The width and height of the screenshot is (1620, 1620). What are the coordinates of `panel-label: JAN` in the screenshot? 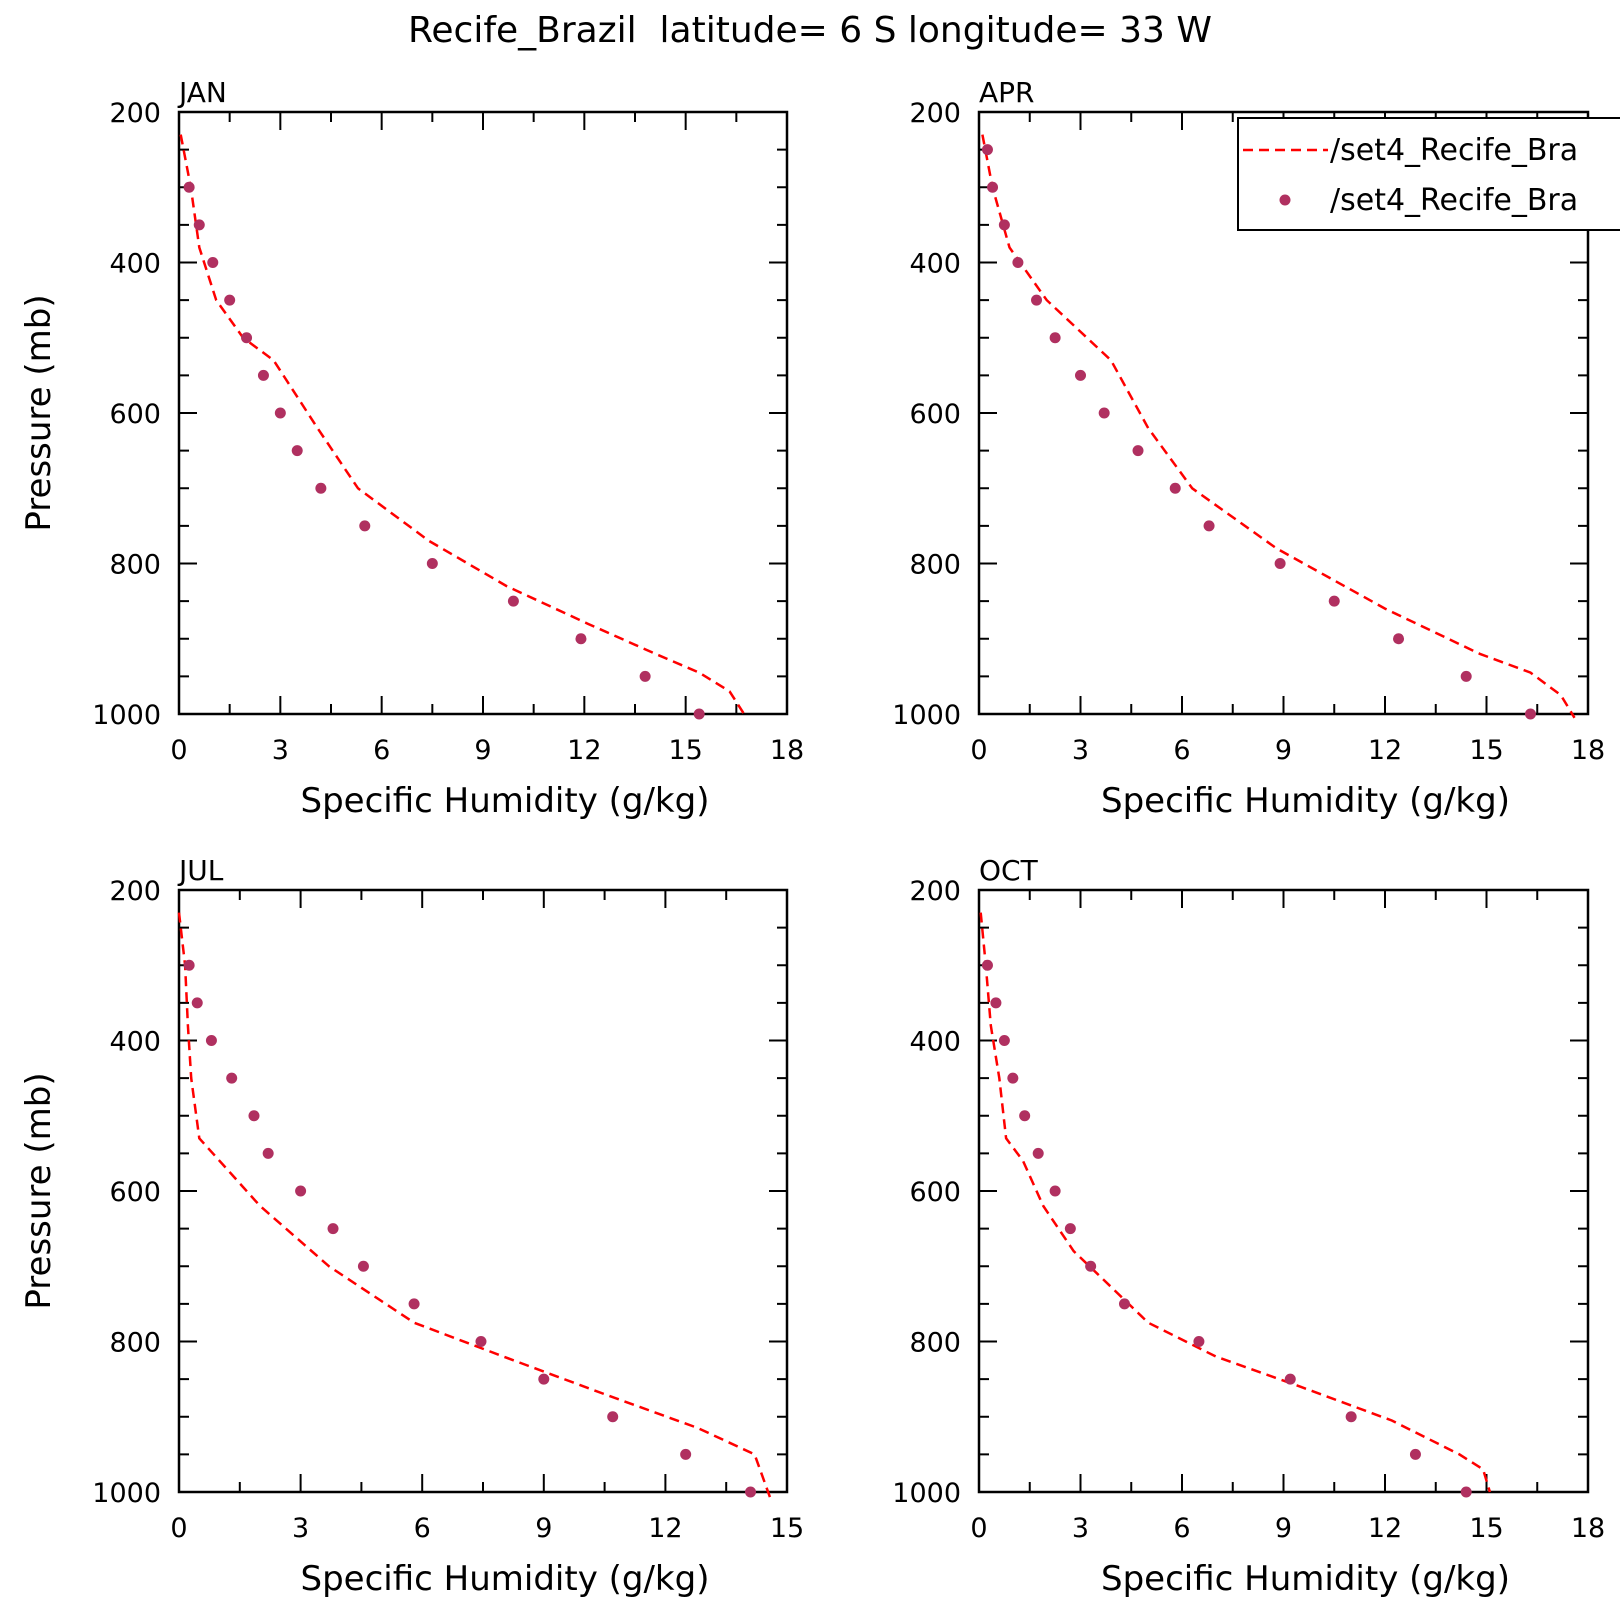 It's located at (202, 92).